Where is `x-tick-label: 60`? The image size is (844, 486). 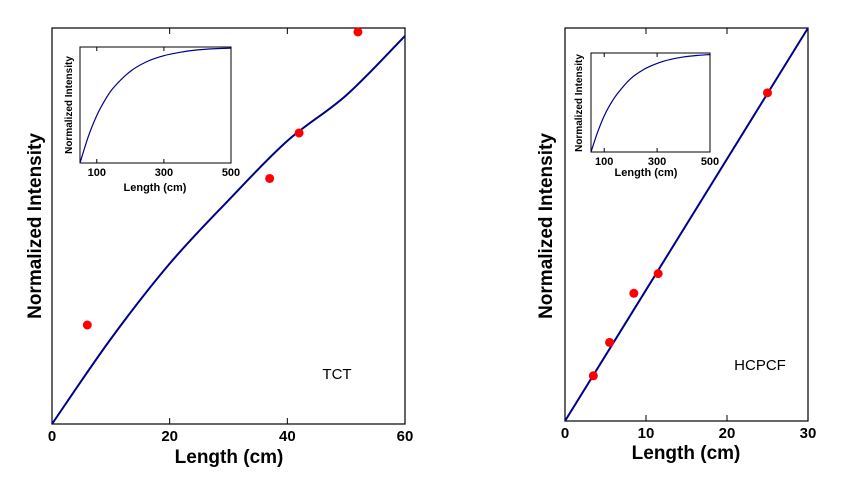
x-tick-label: 60 is located at coordinates (405, 436).